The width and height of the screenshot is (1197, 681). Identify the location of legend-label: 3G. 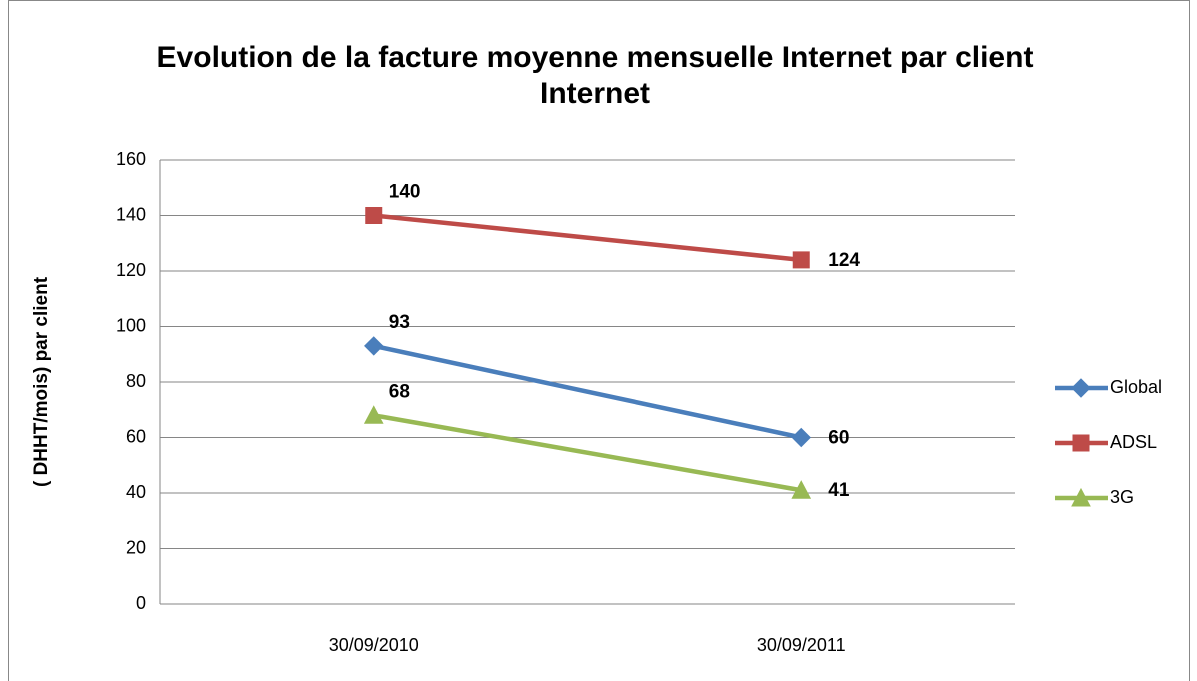
(1122, 497).